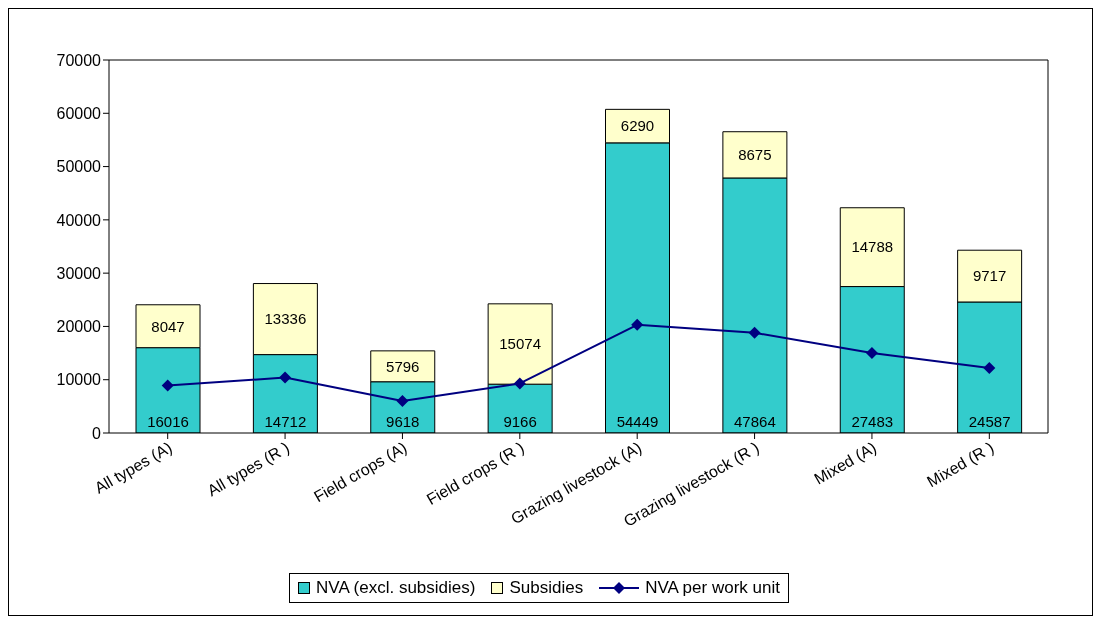 The height and width of the screenshot is (628, 1105). What do you see at coordinates (989, 421) in the screenshot?
I see `data-label: 24587` at bounding box center [989, 421].